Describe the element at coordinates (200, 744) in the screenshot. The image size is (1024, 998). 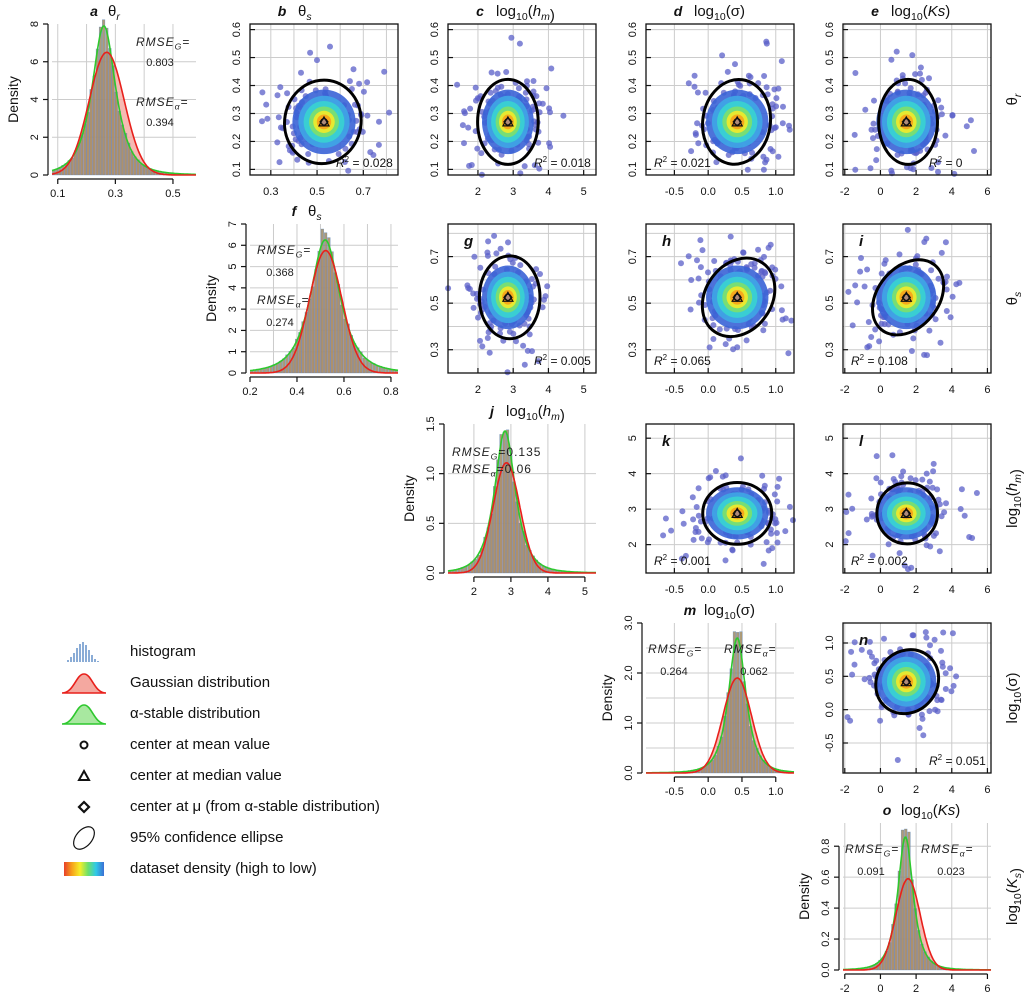
I see `legend-label: center at mean value` at that location.